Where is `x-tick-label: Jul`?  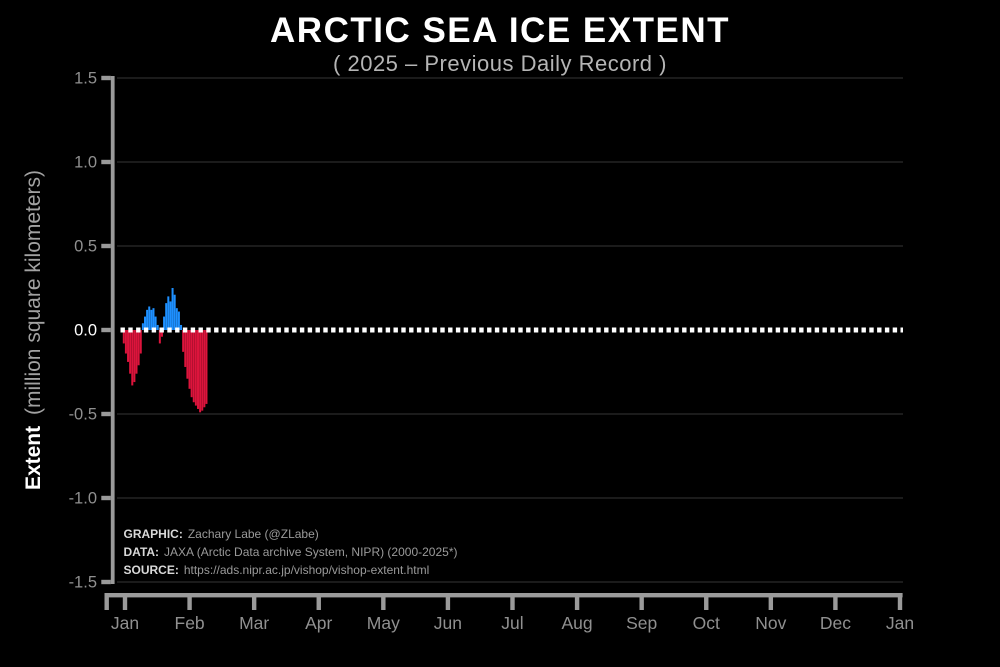
x-tick-label: Jul is located at coordinates (512, 623).